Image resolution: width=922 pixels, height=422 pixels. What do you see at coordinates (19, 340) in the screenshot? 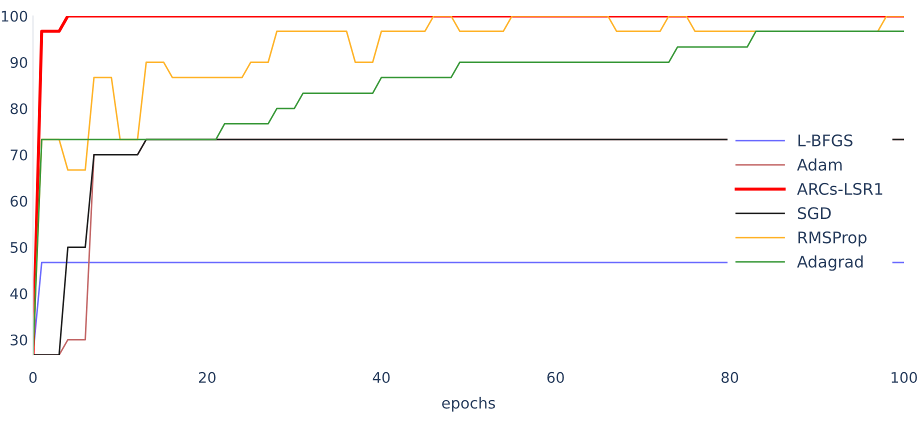
I see `y-tick-label: 30` at bounding box center [19, 340].